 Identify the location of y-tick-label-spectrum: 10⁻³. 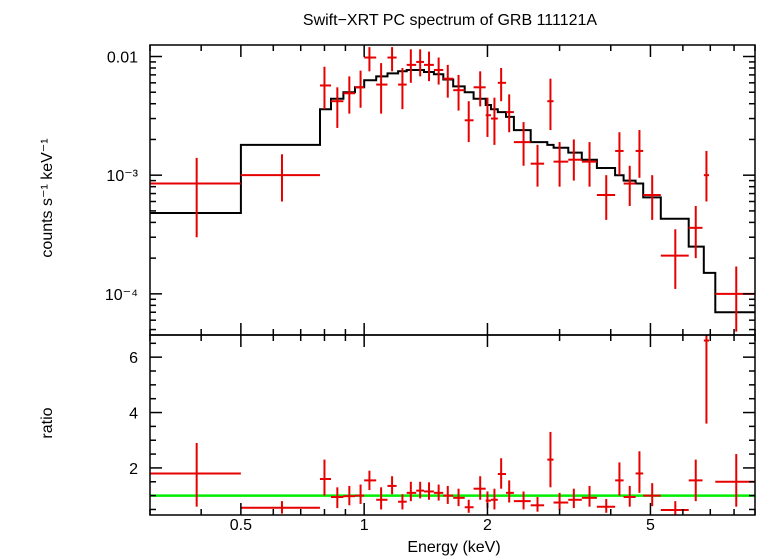
(122, 176).